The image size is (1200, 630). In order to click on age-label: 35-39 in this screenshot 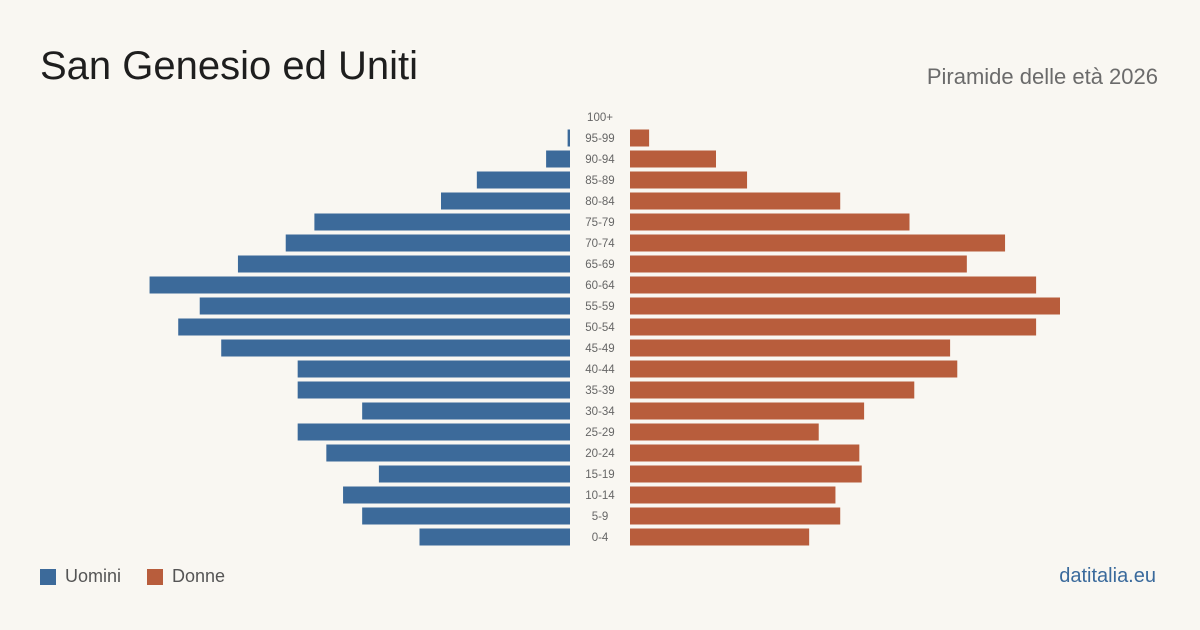, I will do `click(599, 391)`.